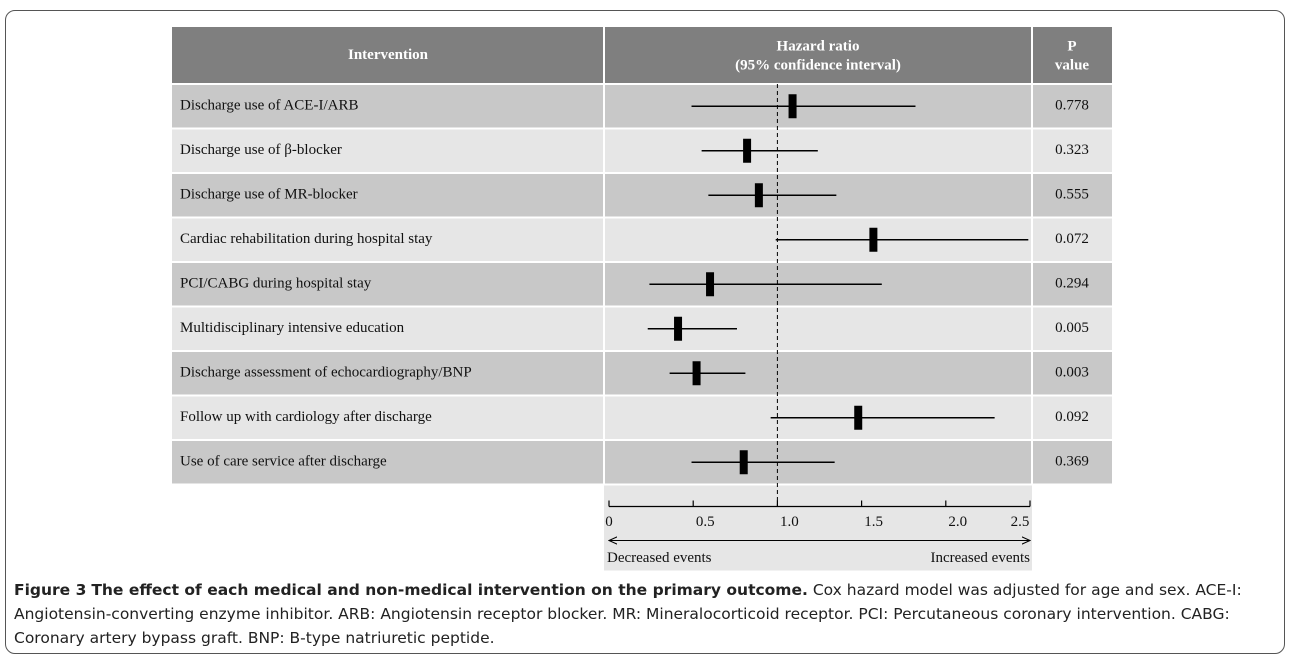 The width and height of the screenshot is (1292, 661). Describe the element at coordinates (980, 558) in the screenshot. I see `x-label-right: Increased events` at that location.